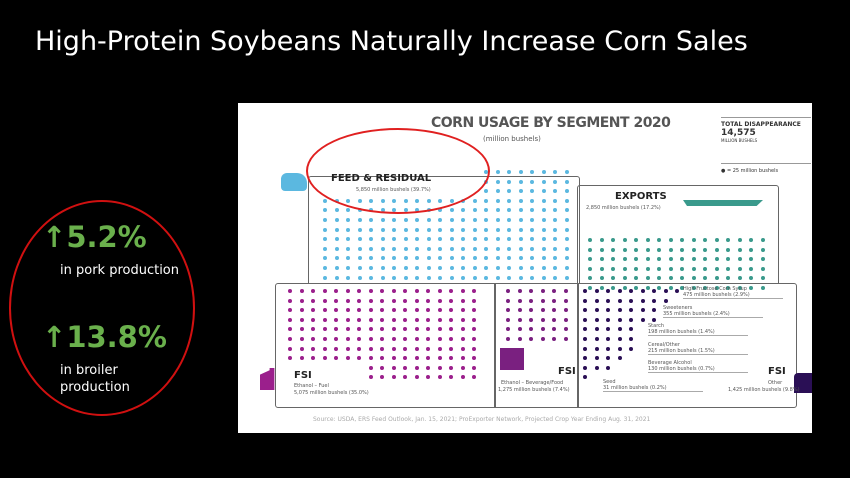  What do you see at coordinates (723, 203) in the screenshot?
I see `ship-icon` at bounding box center [723, 203].